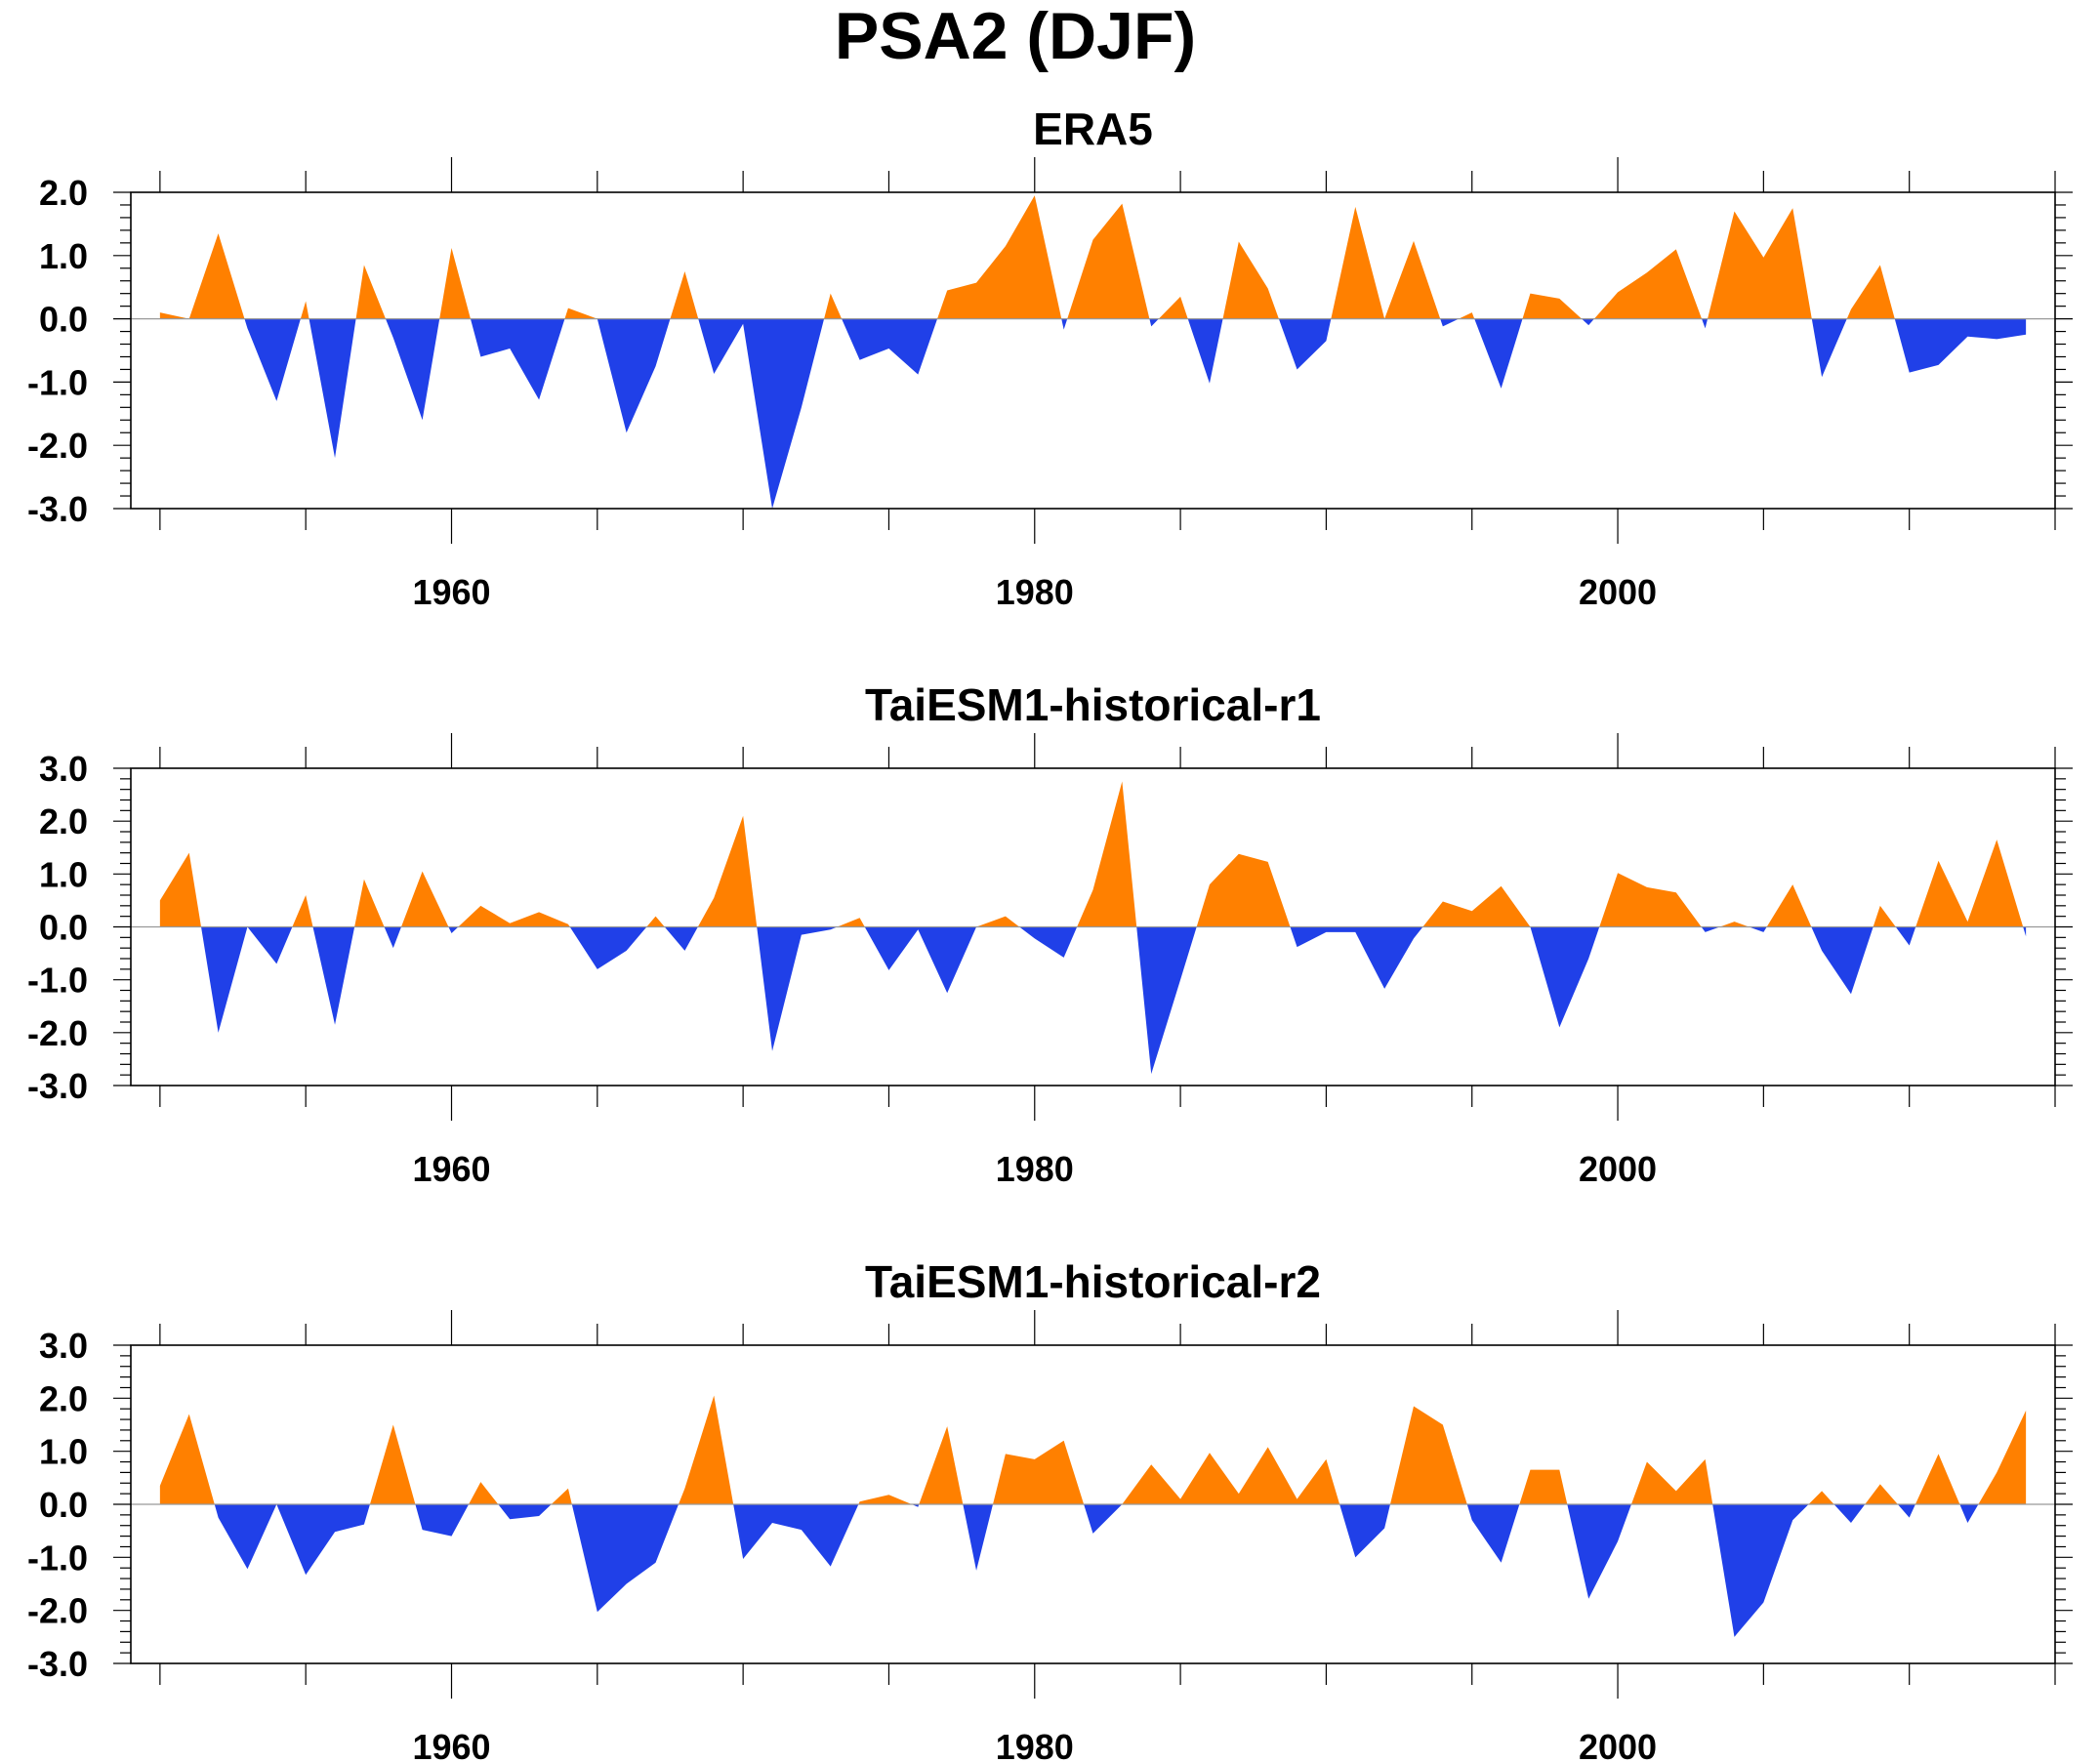  I want to click on panel-title: ERA5, so click(1093, 128).